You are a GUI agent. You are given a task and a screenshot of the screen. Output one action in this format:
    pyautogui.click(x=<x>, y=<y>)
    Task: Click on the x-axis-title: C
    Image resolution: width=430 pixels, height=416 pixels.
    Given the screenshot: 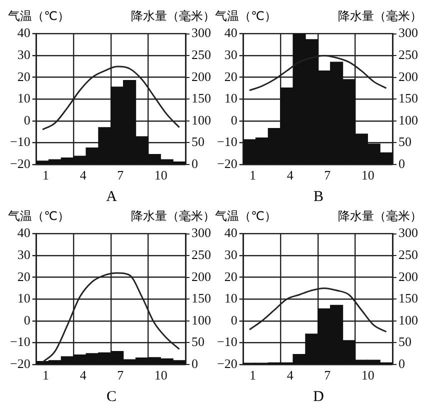 What is the action you would take?
    pyautogui.click(x=111, y=397)
    